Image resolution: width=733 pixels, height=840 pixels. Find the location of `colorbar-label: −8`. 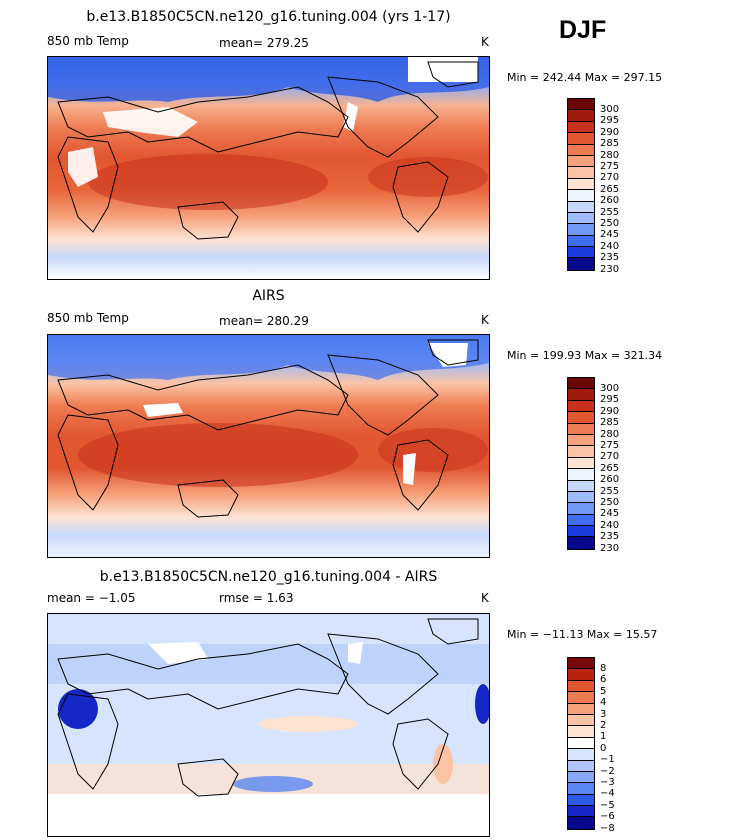

colorbar-label: −8 is located at coordinates (607, 828).